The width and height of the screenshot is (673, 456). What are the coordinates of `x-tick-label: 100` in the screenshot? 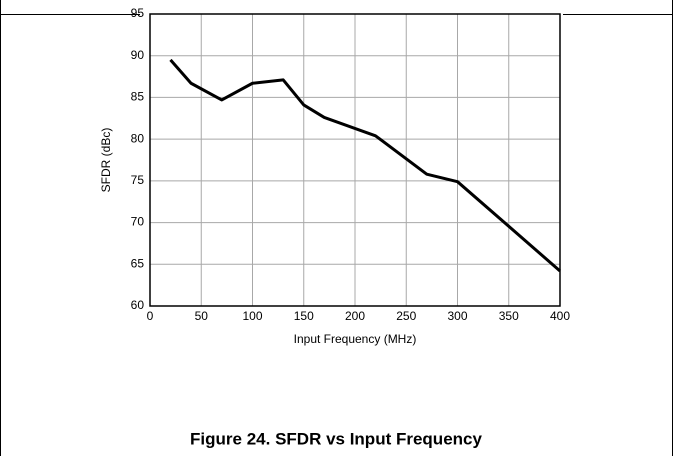 It's located at (252, 316).